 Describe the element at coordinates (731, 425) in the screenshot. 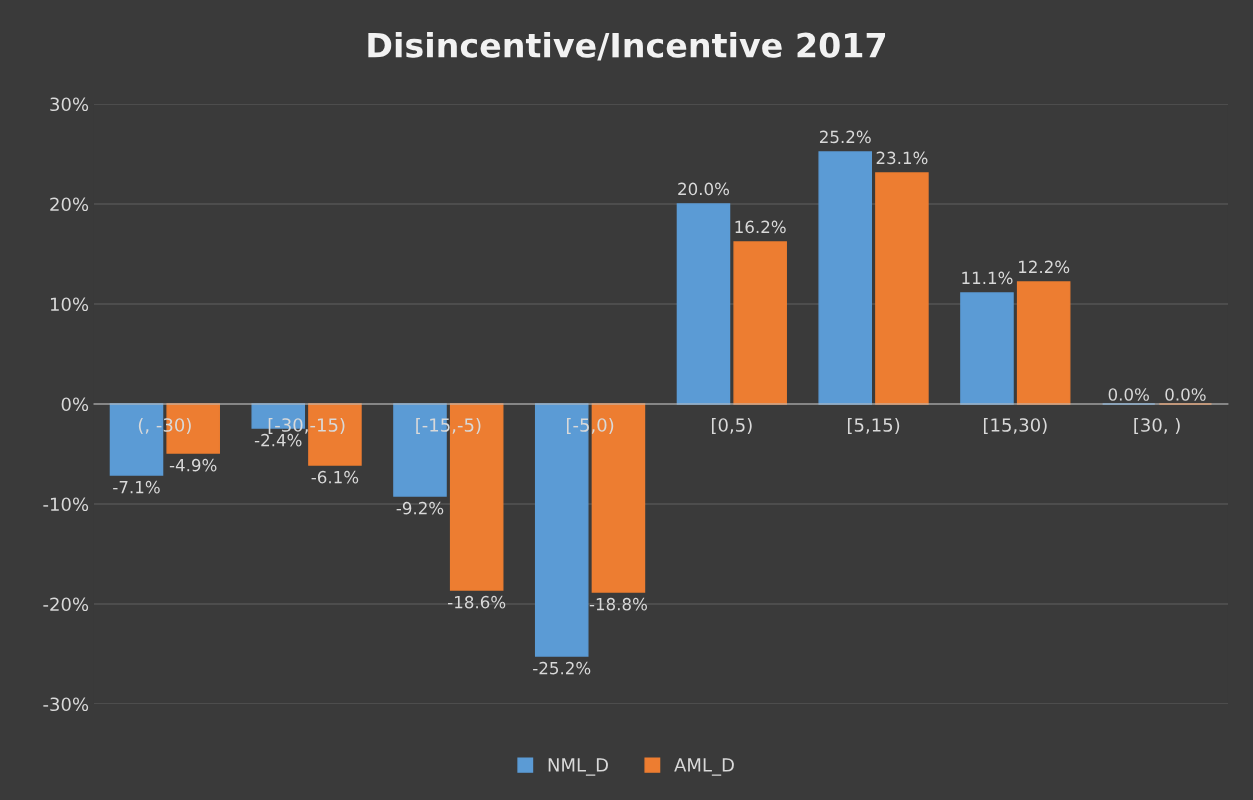

I see `x-tick-label: [0,5)` at that location.